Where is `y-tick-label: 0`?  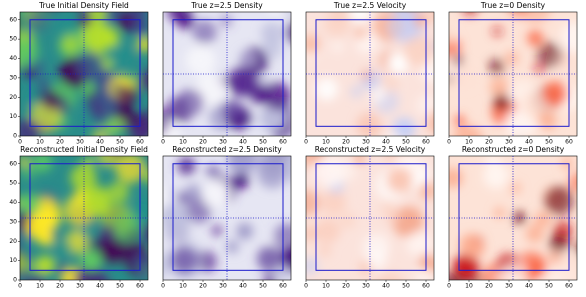
y-tick-label: 0 is located at coordinates (15, 136).